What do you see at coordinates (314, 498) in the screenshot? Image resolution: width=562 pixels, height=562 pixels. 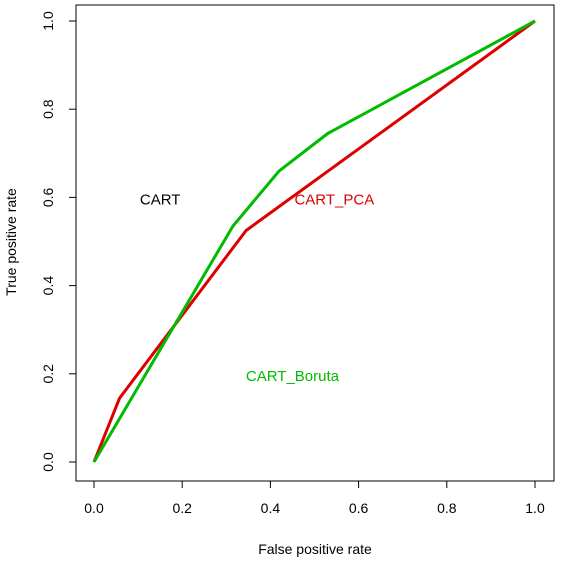 I see `x-axis: 0.0 0.2 0.4 0.6 0.8 1.0` at bounding box center [314, 498].